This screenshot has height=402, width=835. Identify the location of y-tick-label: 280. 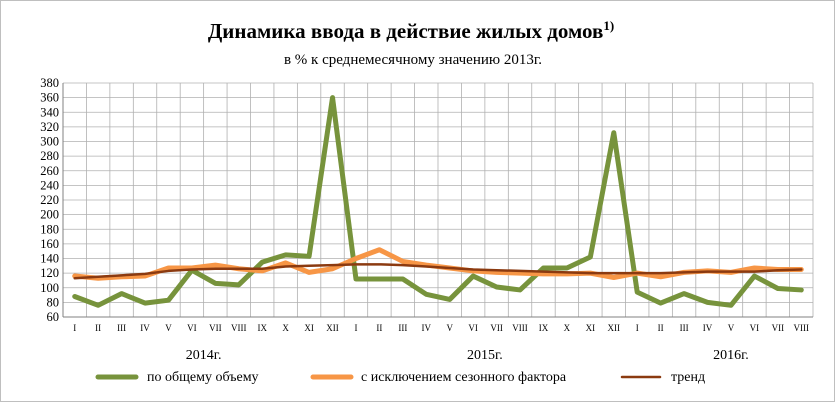
(49, 156).